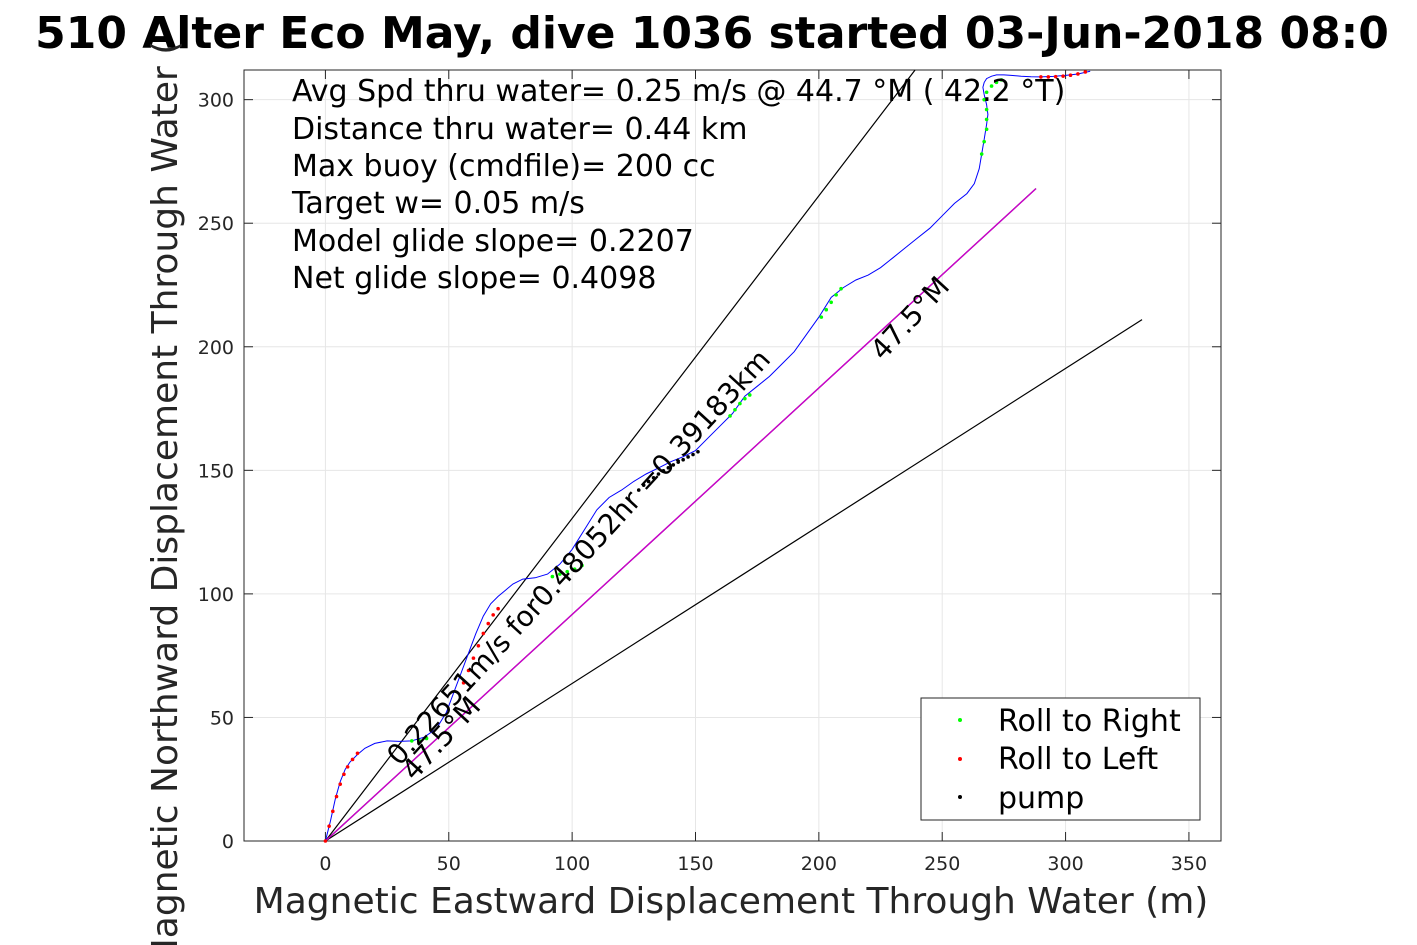  Describe the element at coordinates (228, 842) in the screenshot. I see `y-tick-label: 0` at that location.